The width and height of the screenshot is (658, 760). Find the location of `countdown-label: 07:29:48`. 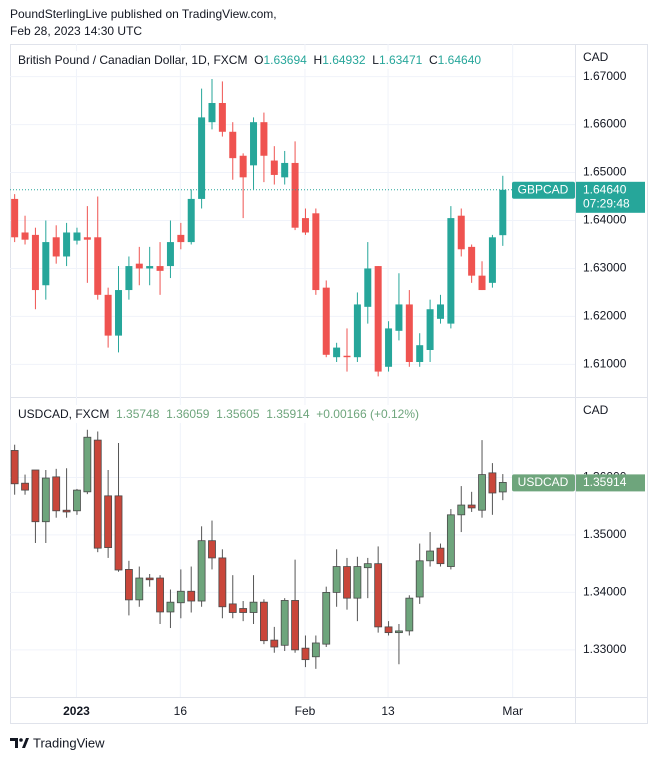

countdown-label: 07:29:48 is located at coordinates (606, 203).